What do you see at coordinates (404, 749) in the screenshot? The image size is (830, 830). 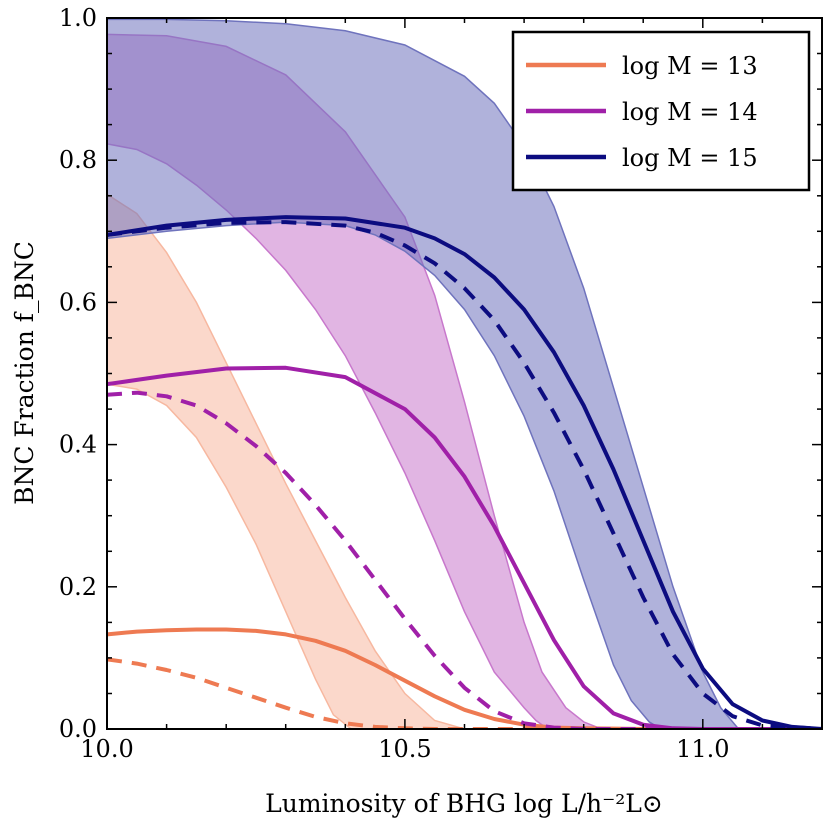 I see `x-tick-label: 10.5` at bounding box center [404, 749].